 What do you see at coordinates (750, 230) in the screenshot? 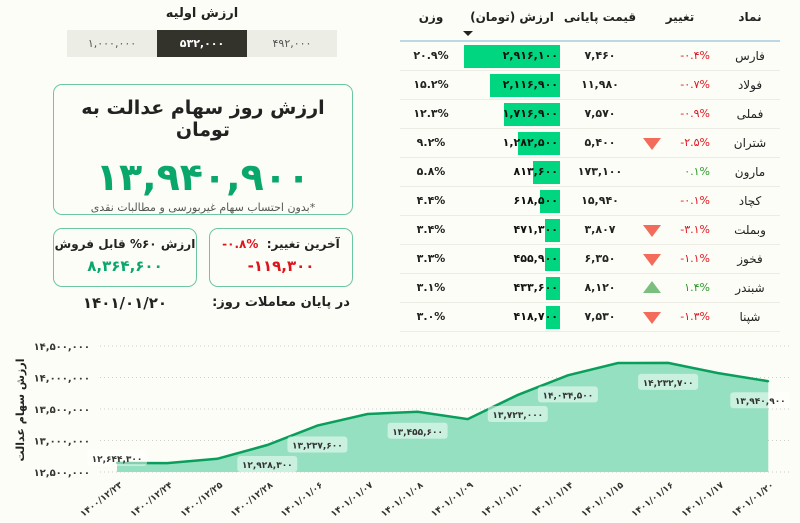
I see `symbol: وبملت` at bounding box center [750, 230].